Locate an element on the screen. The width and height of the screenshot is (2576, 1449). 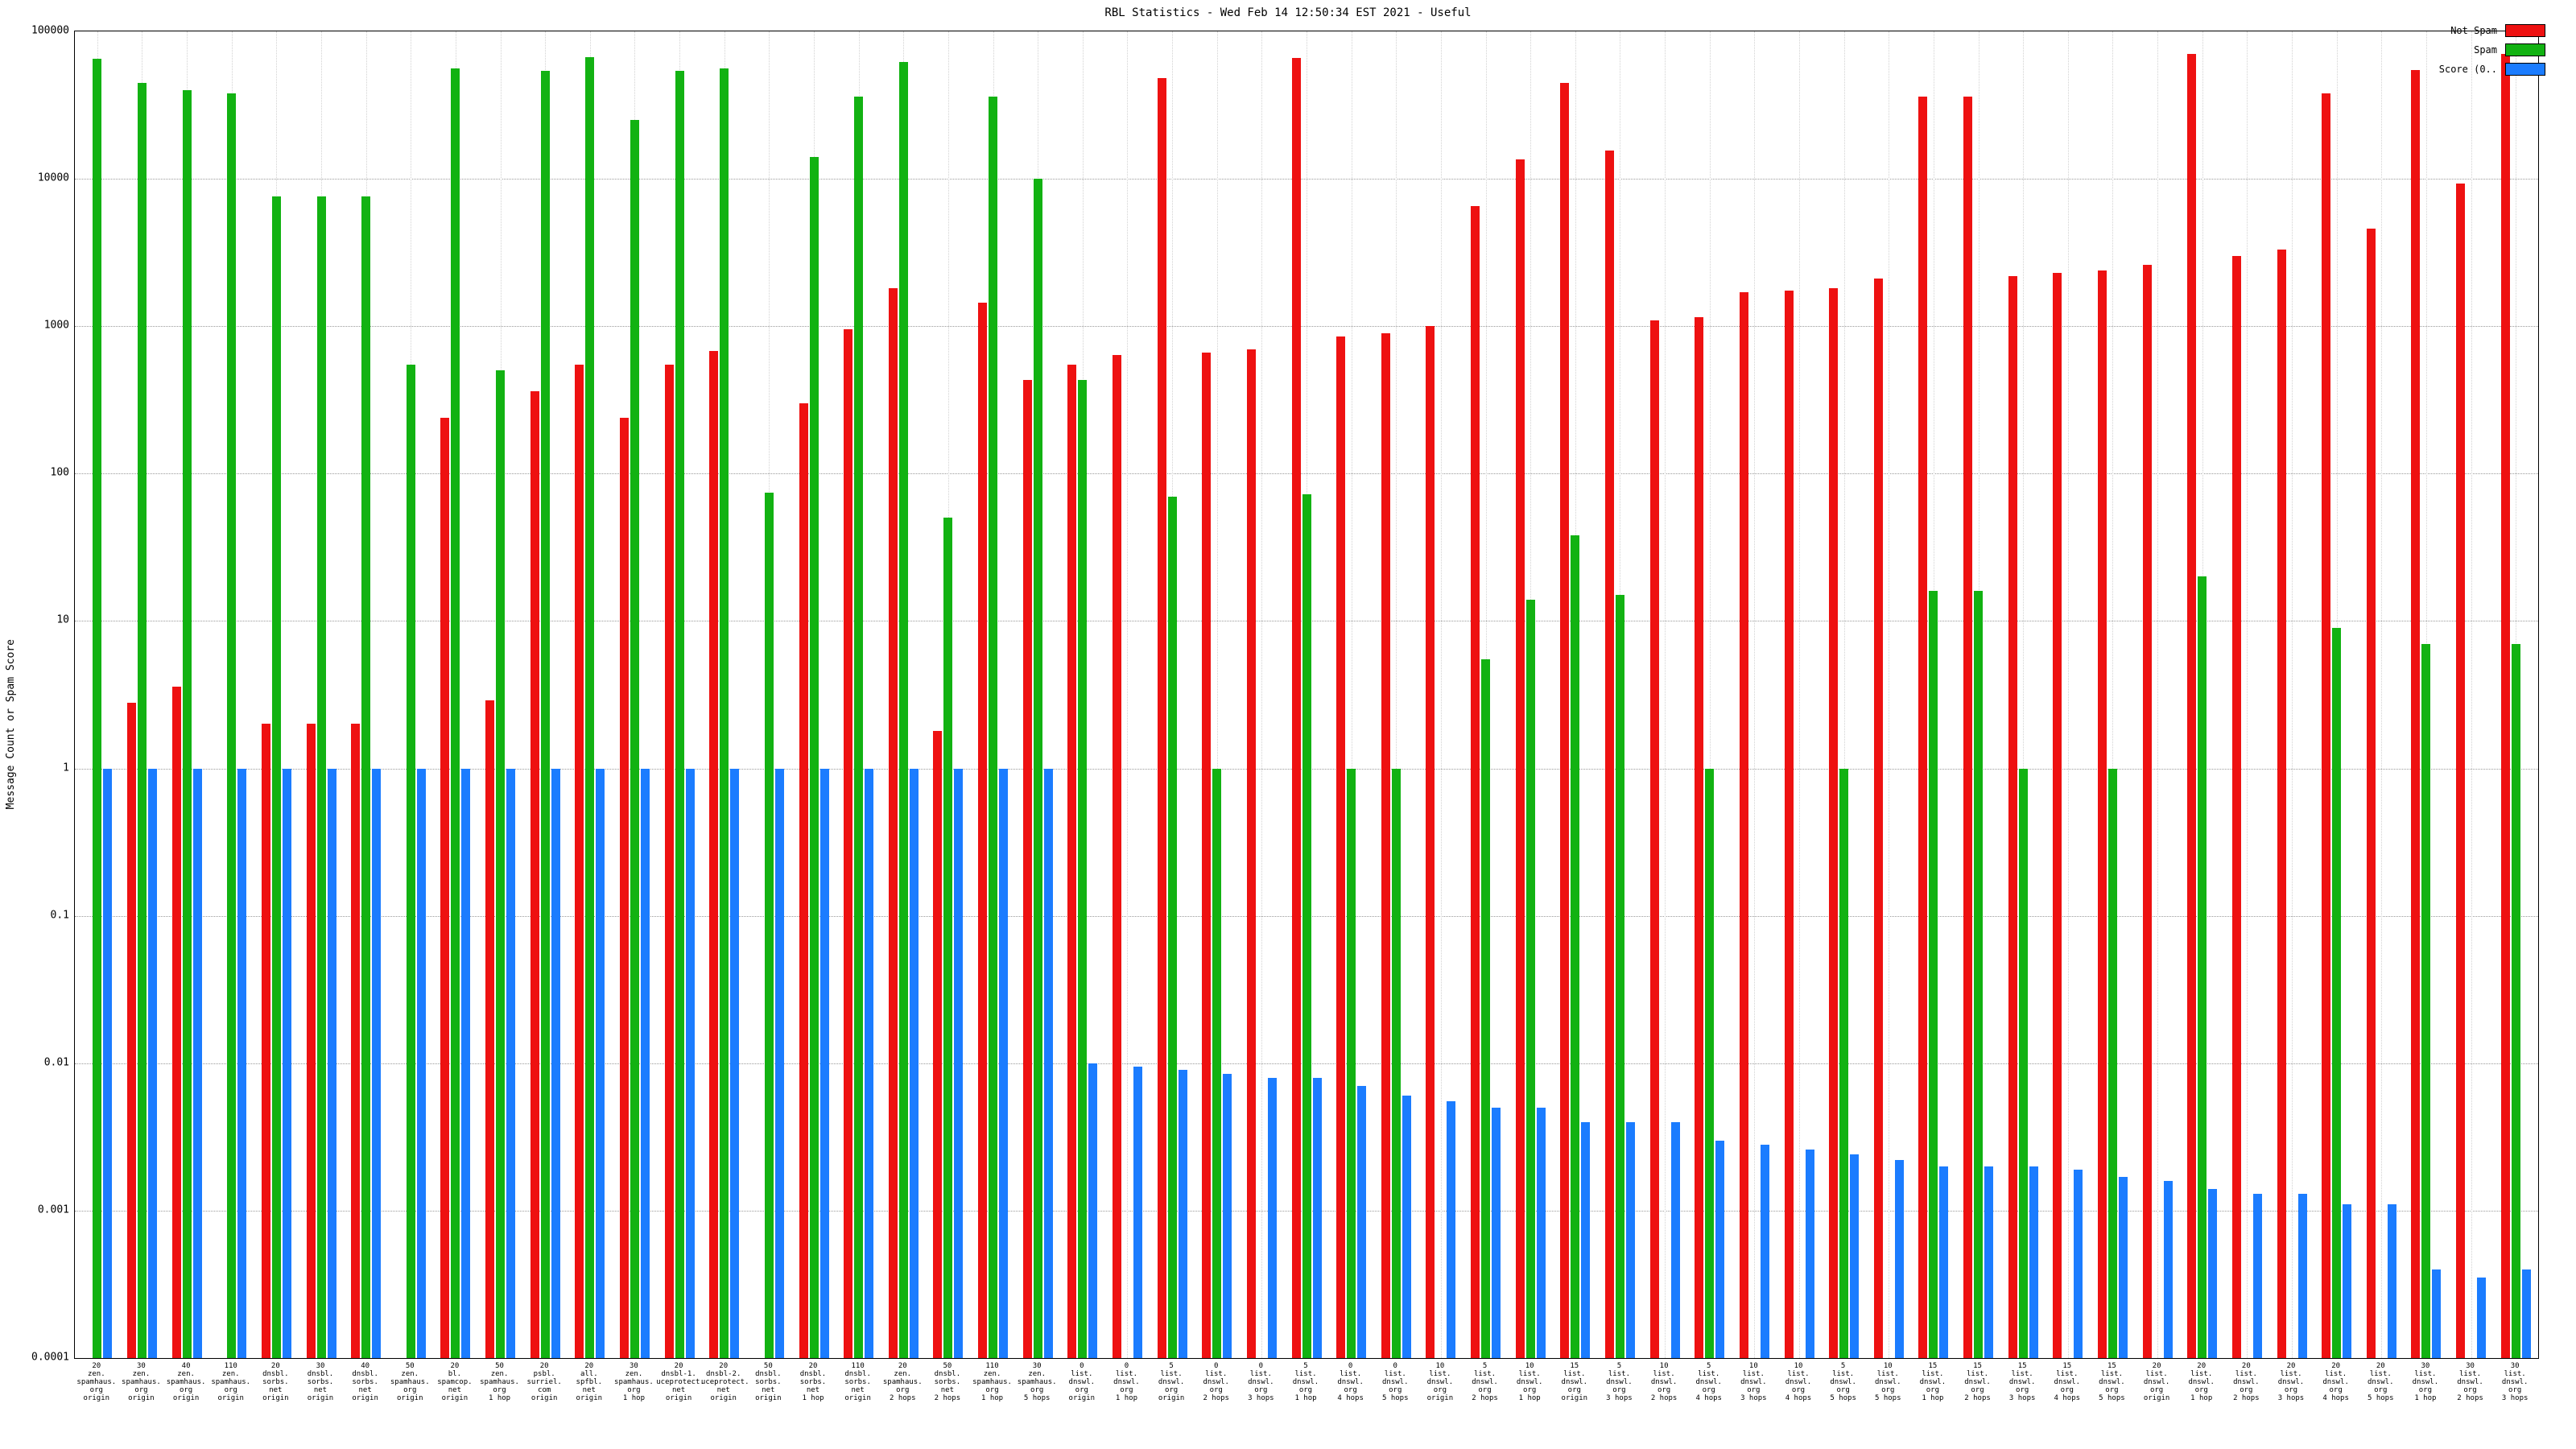
legend-label: Score (0.. is located at coordinates (2467, 69).